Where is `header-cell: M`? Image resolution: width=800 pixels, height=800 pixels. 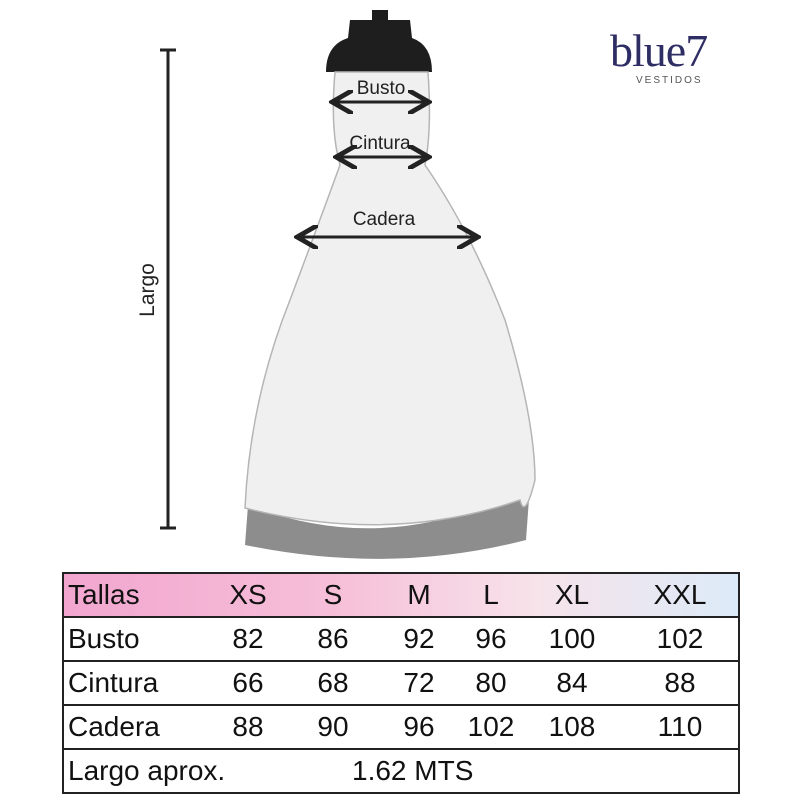 header-cell: M is located at coordinates (419, 595).